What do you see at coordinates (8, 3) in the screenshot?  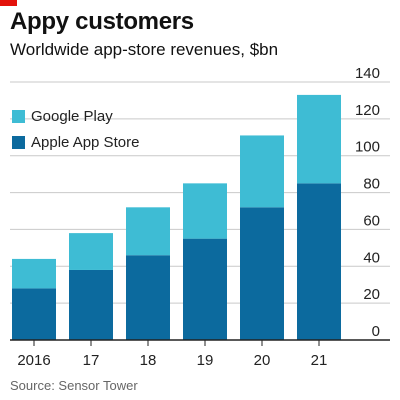 I see `brand-accent-tag` at bounding box center [8, 3].